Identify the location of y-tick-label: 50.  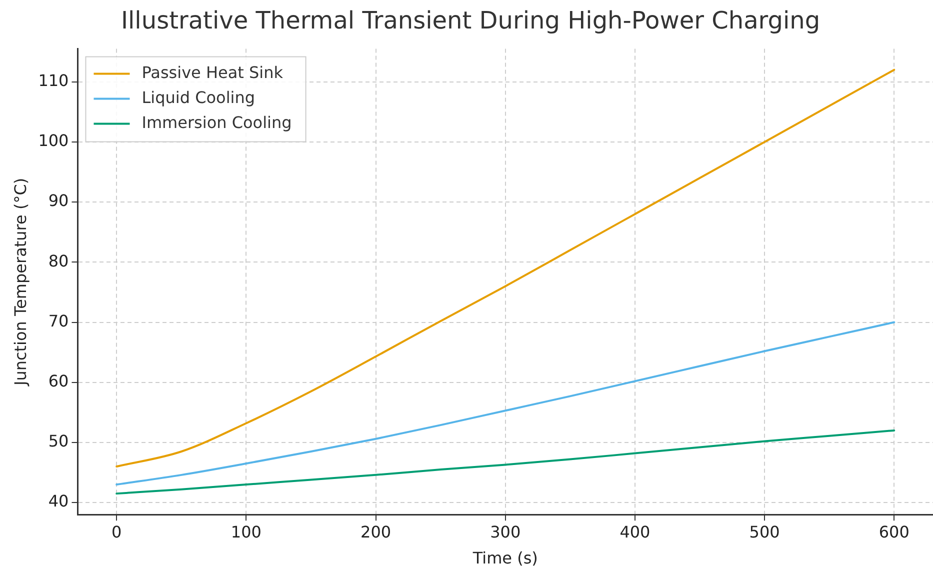
(58, 441).